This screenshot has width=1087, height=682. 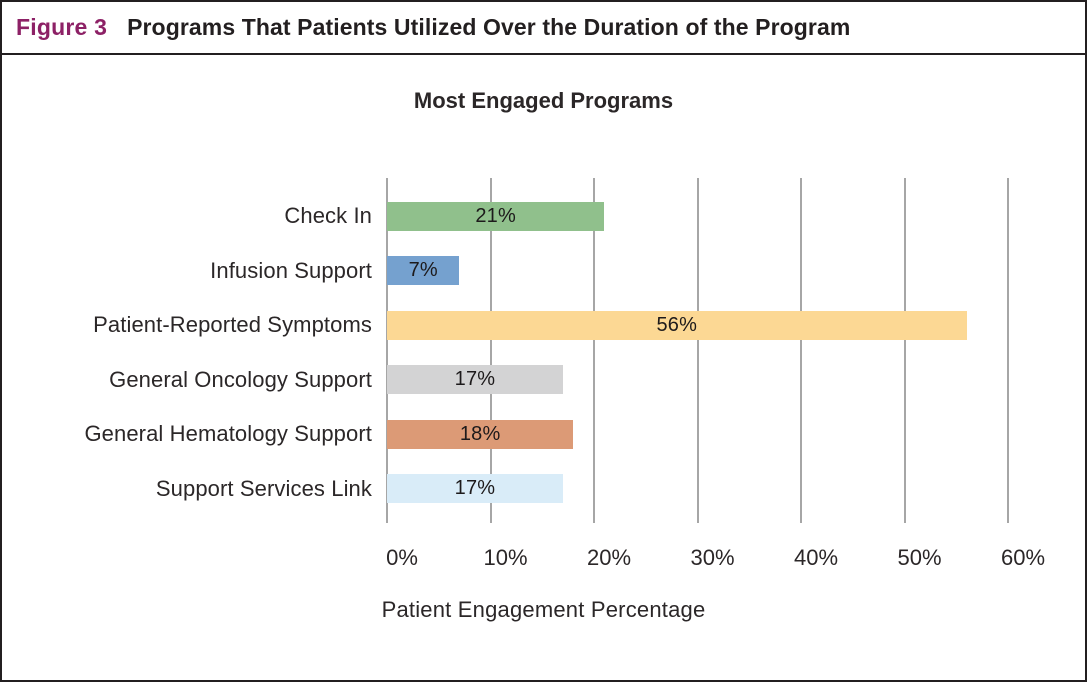 What do you see at coordinates (816, 557) in the screenshot?
I see `x-tick-label: 40%` at bounding box center [816, 557].